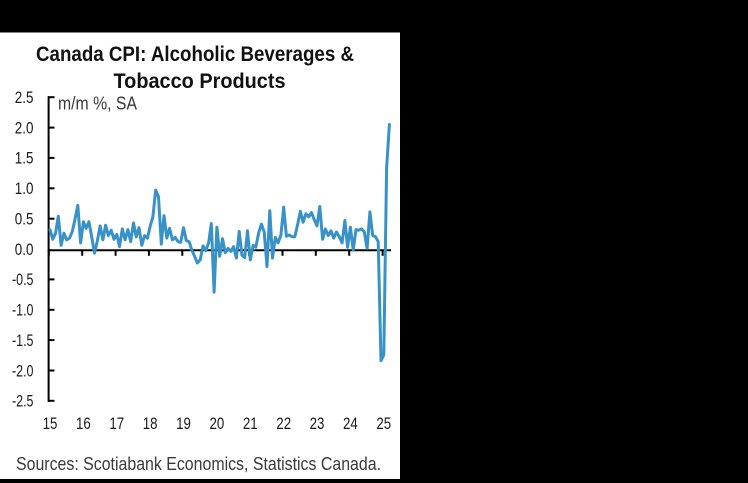 The height and width of the screenshot is (483, 748). Describe the element at coordinates (200, 81) in the screenshot. I see `svg-text: Tobacco Products` at that location.